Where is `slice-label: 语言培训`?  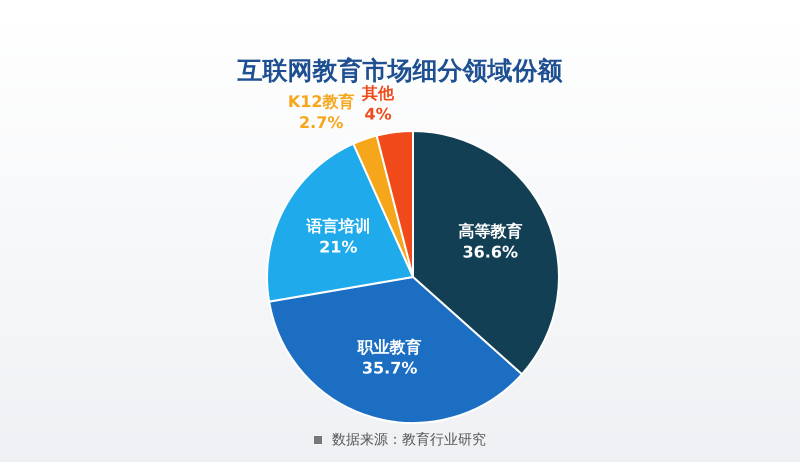
slice-label: 语言培训 is located at coordinates (337, 226).